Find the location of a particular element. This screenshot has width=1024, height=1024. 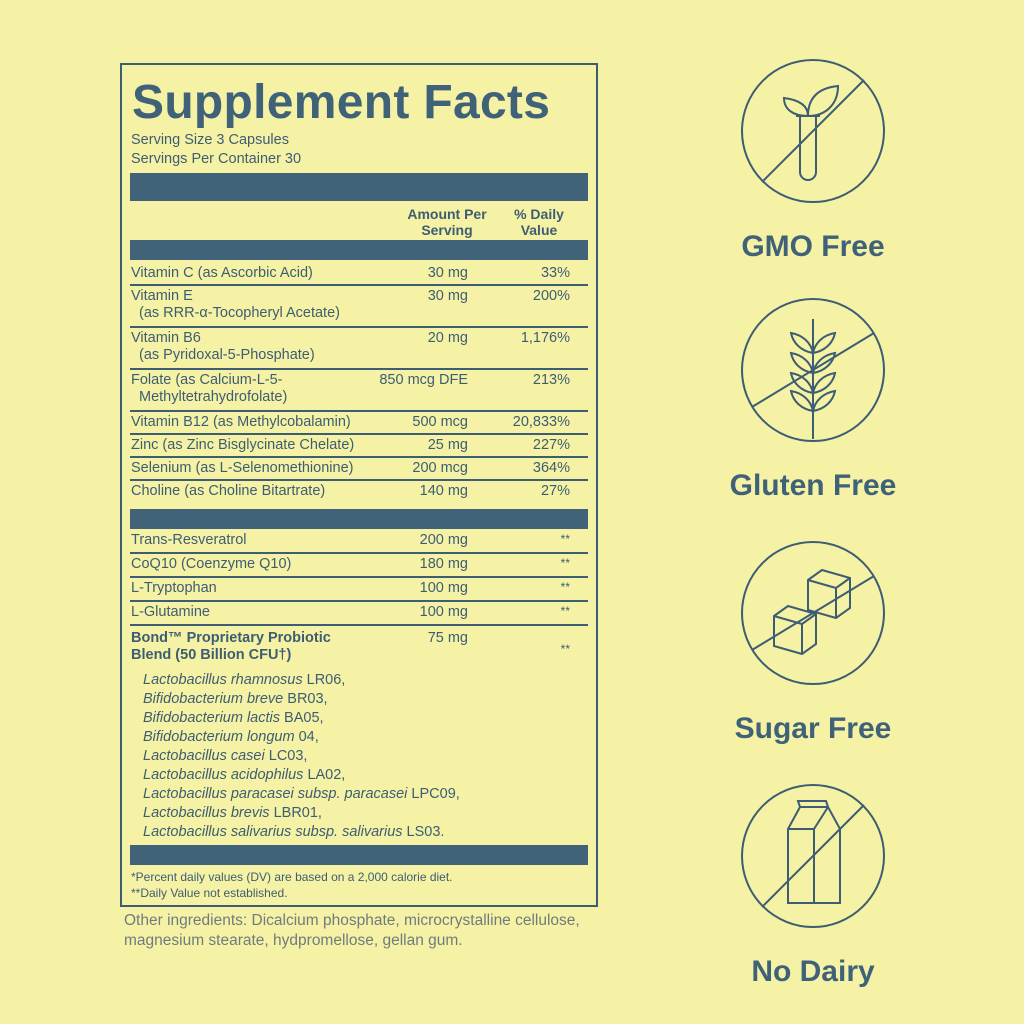

strain-item: Lactobacillus acidophilus LA02, is located at coordinates (301, 775).